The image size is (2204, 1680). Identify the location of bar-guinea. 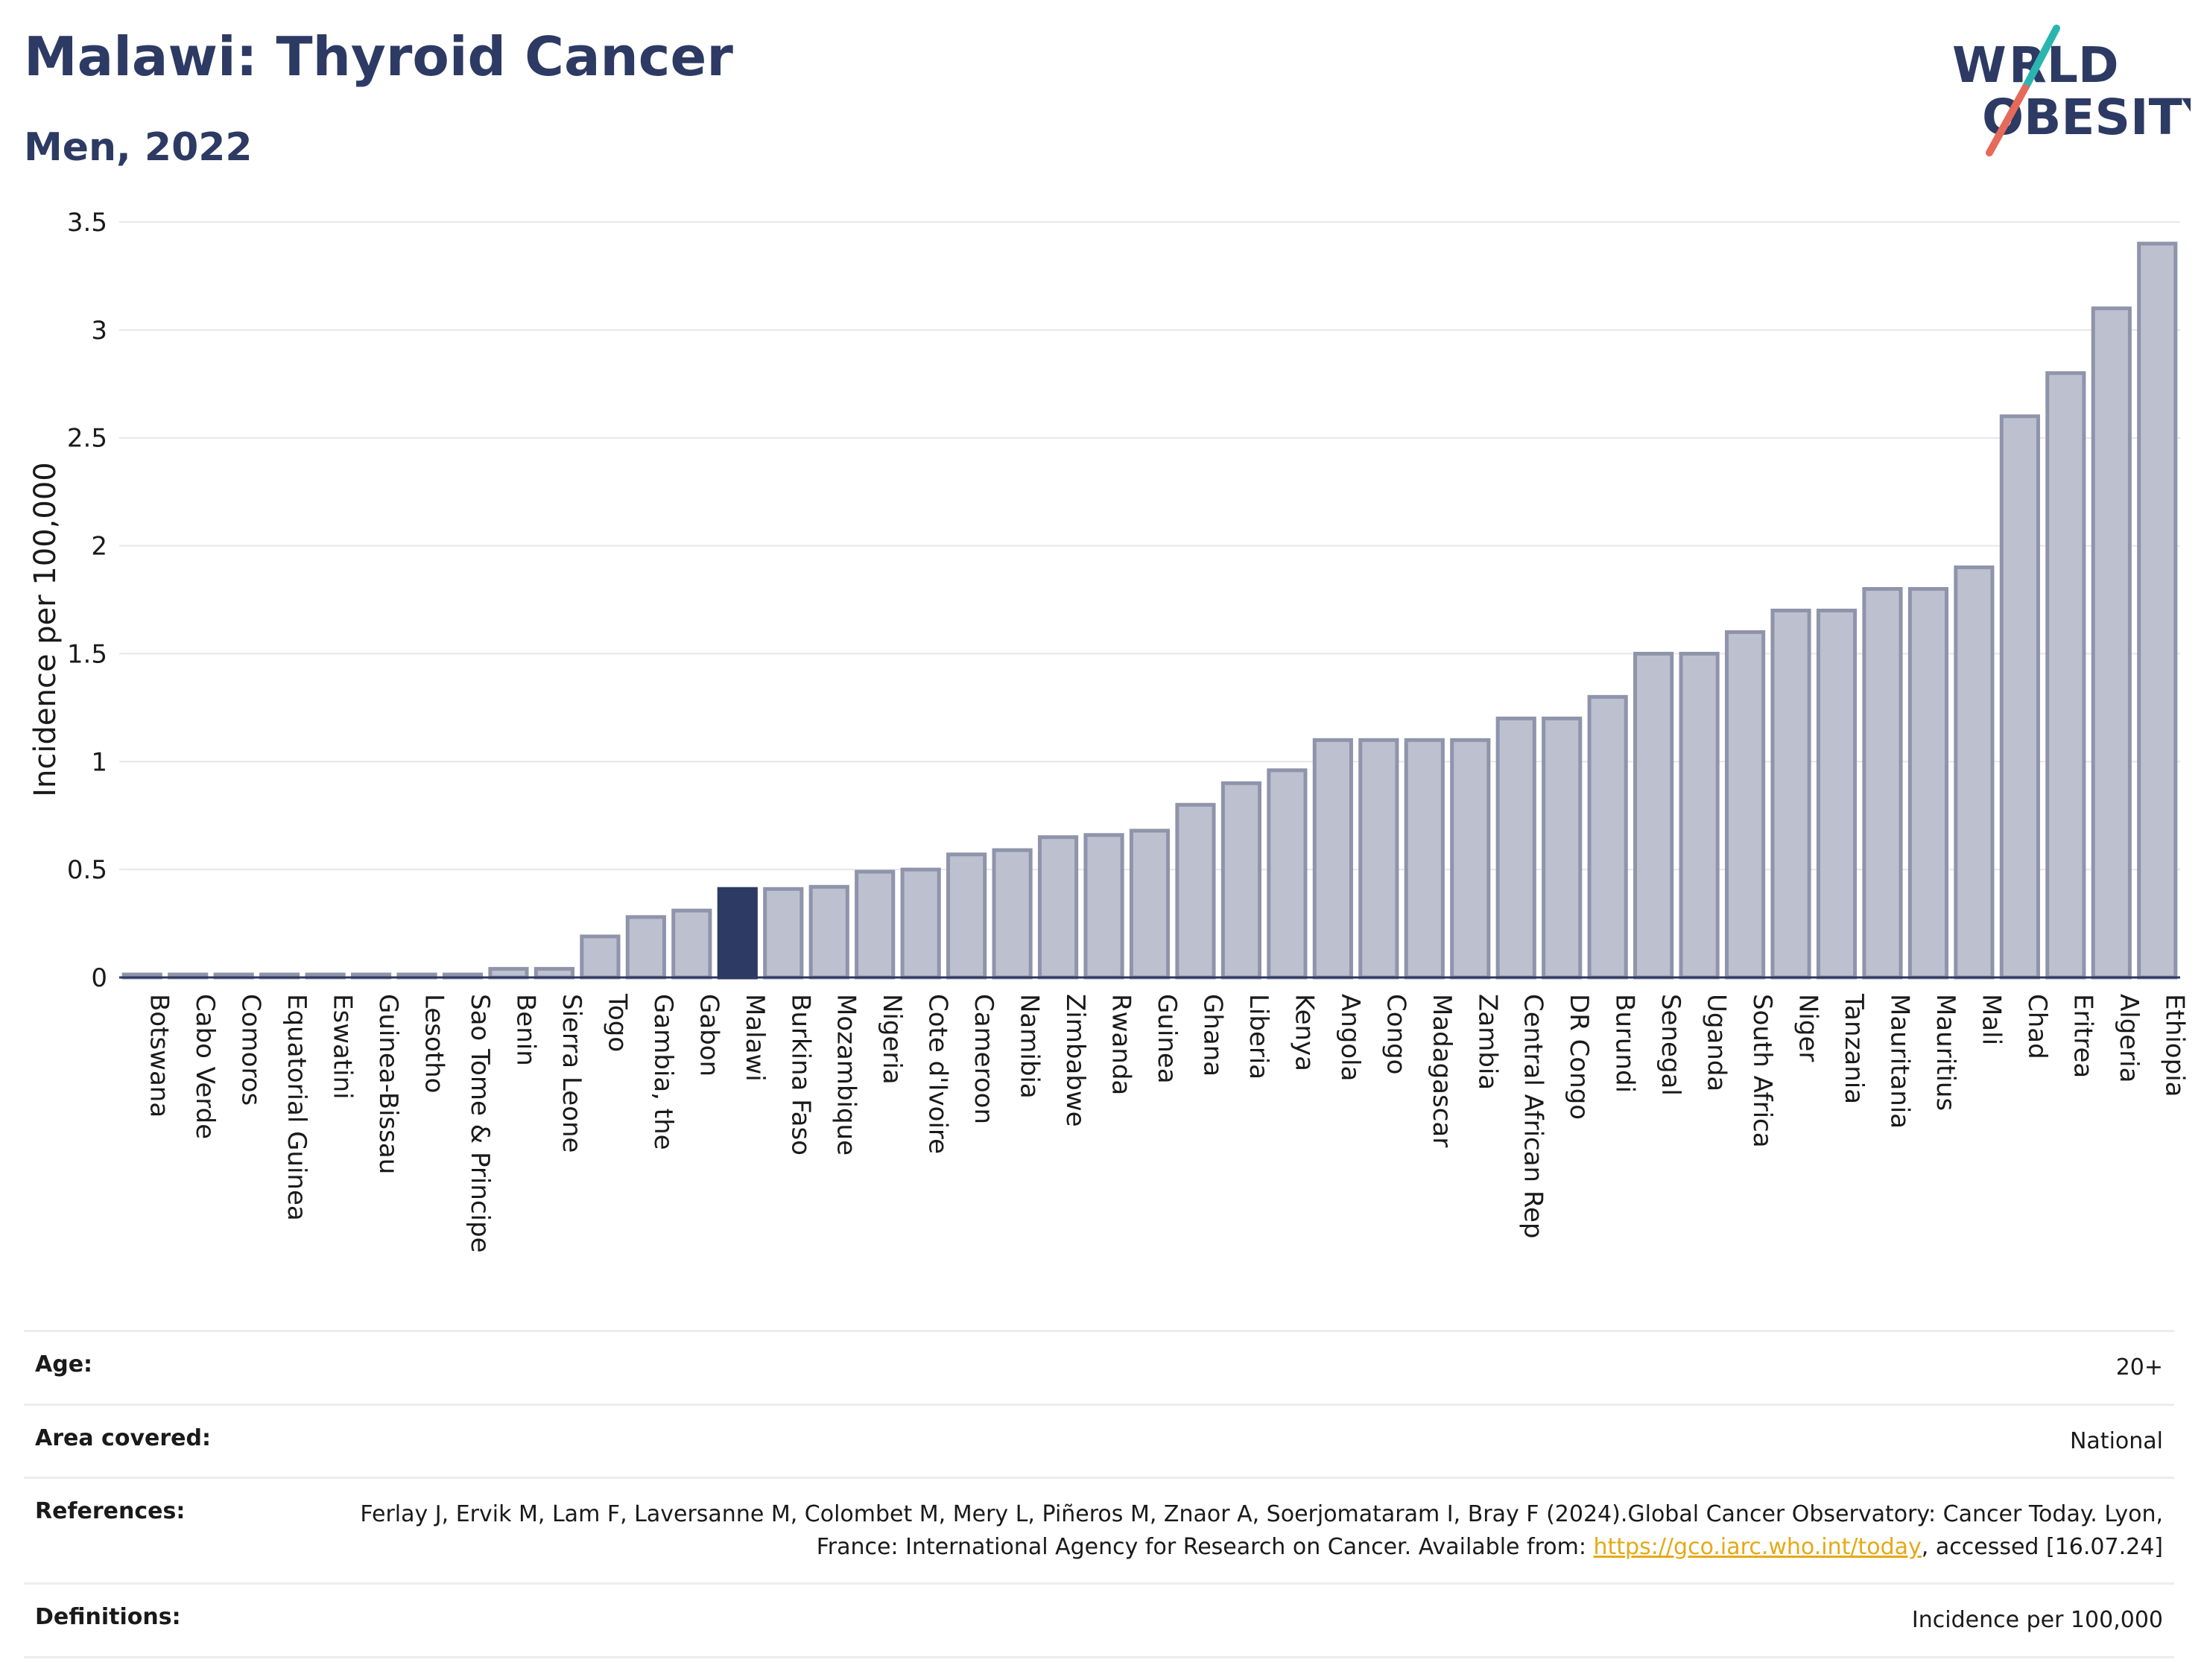
(1150, 904).